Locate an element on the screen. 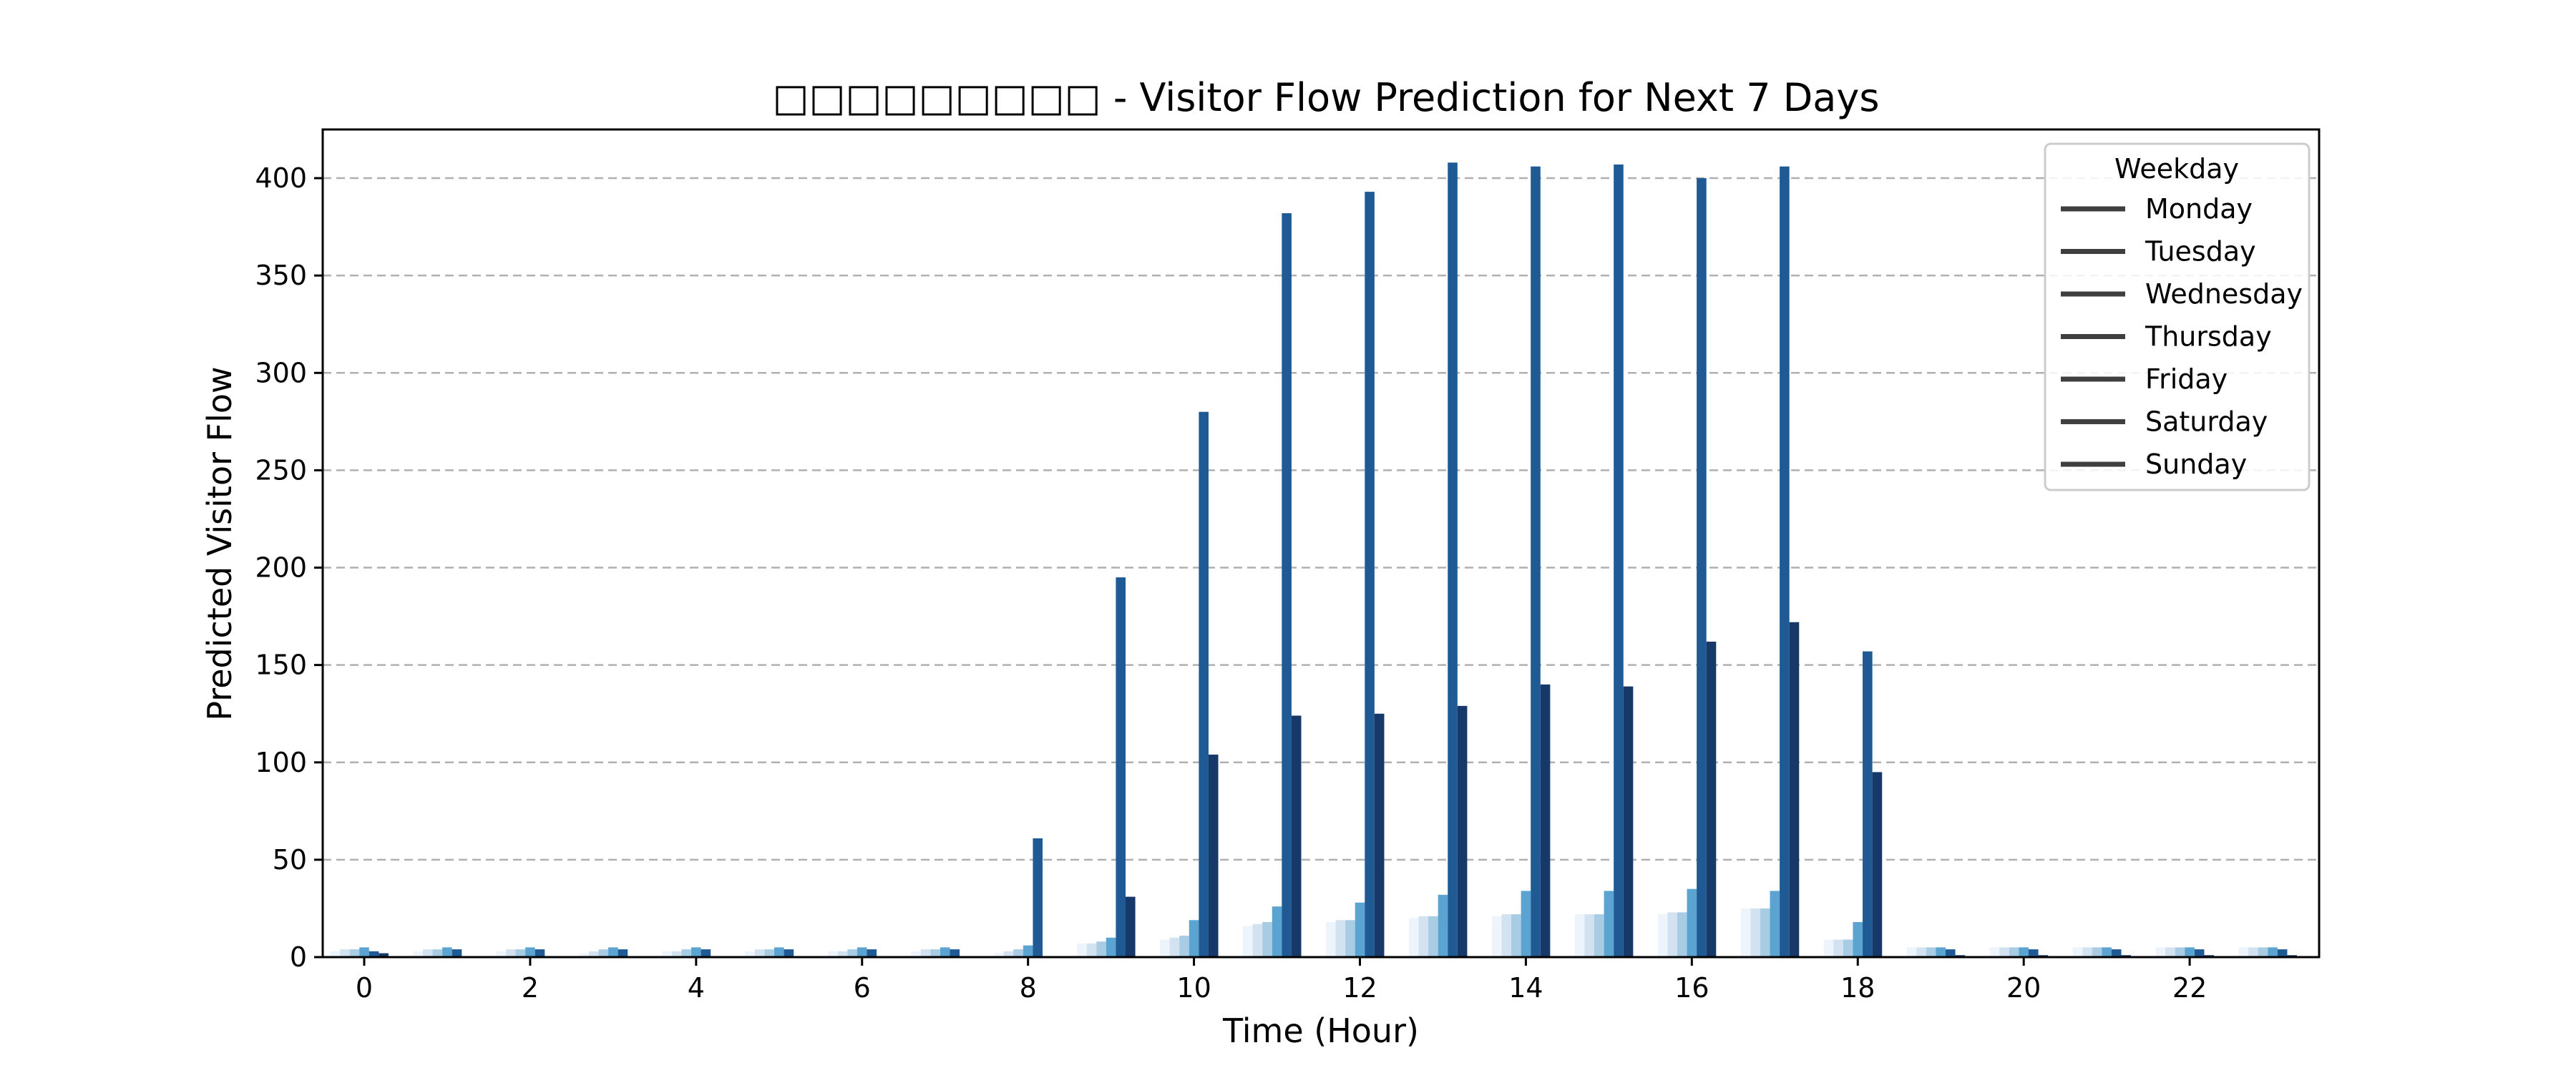  y-tick-label: 250 is located at coordinates (281, 470).